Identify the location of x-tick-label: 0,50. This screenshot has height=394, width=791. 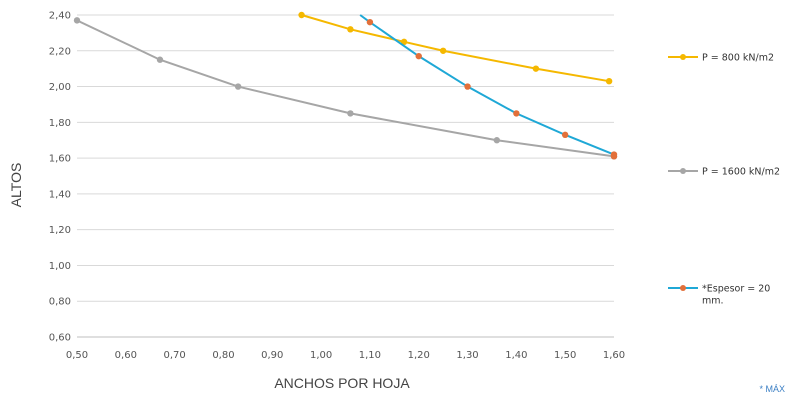
(77, 355).